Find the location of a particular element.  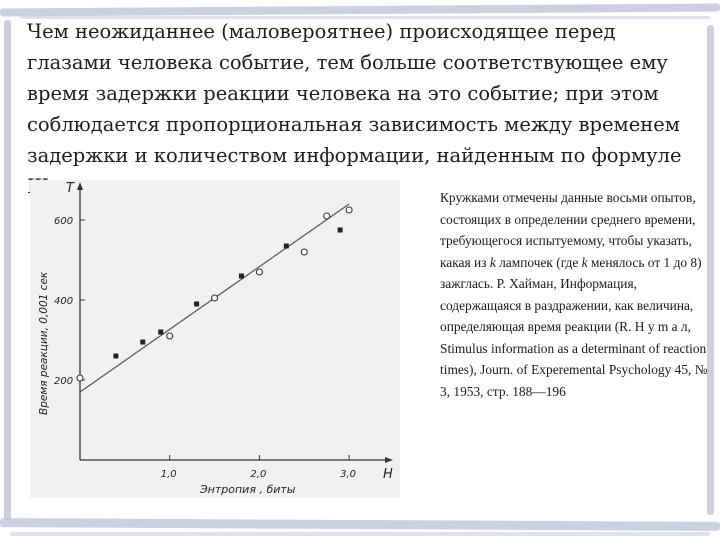

y-axis-label: Время реакции, 0,001 сек is located at coordinates (44, 343).